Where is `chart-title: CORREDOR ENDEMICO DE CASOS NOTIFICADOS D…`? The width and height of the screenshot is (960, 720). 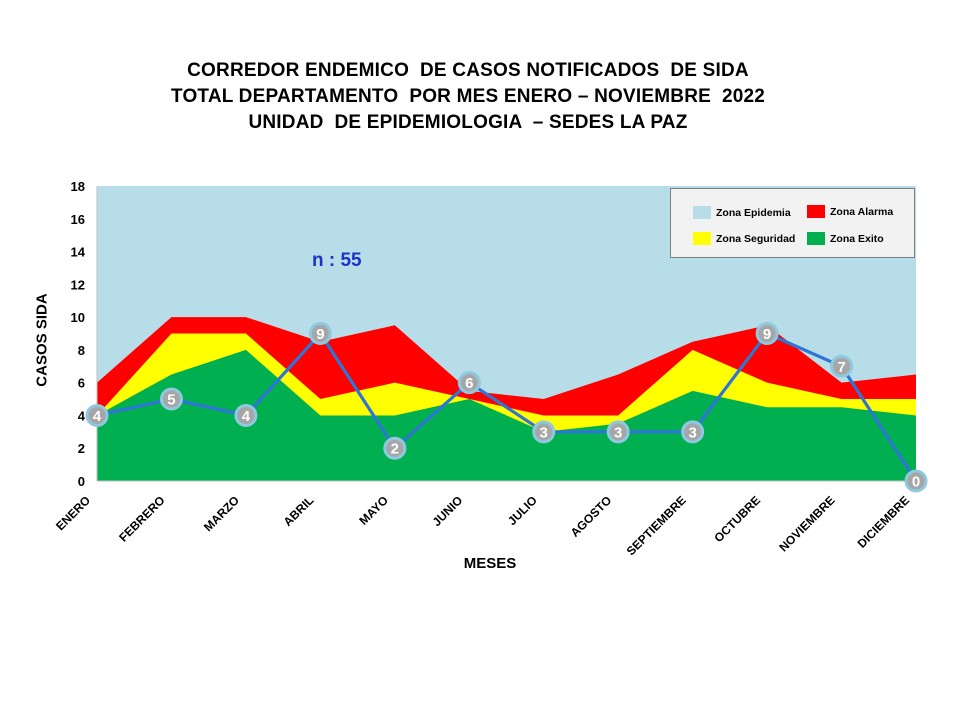
chart-title: CORREDOR ENDEMICO DE CASOS NOTIFICADOS D… is located at coordinates (468, 97).